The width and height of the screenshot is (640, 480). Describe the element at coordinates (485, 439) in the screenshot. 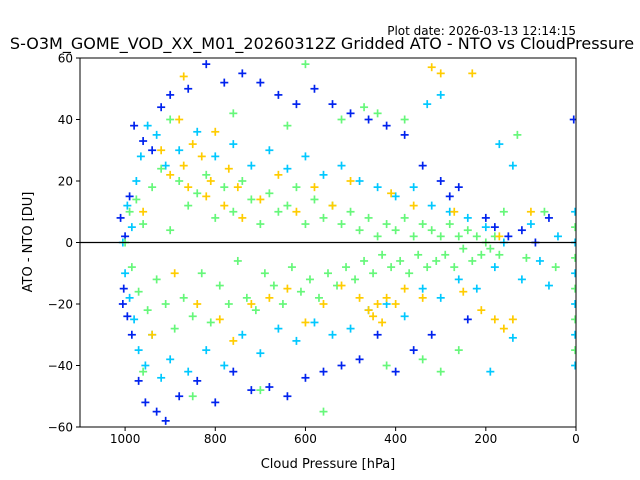

I see `x-tick-label: 200` at that location.